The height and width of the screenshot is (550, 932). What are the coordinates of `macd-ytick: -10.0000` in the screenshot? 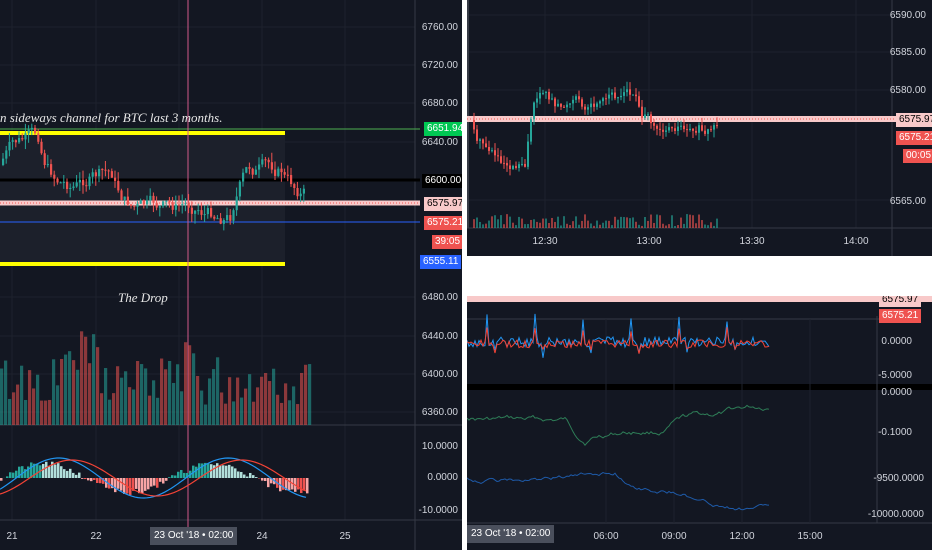 It's located at (438, 510).